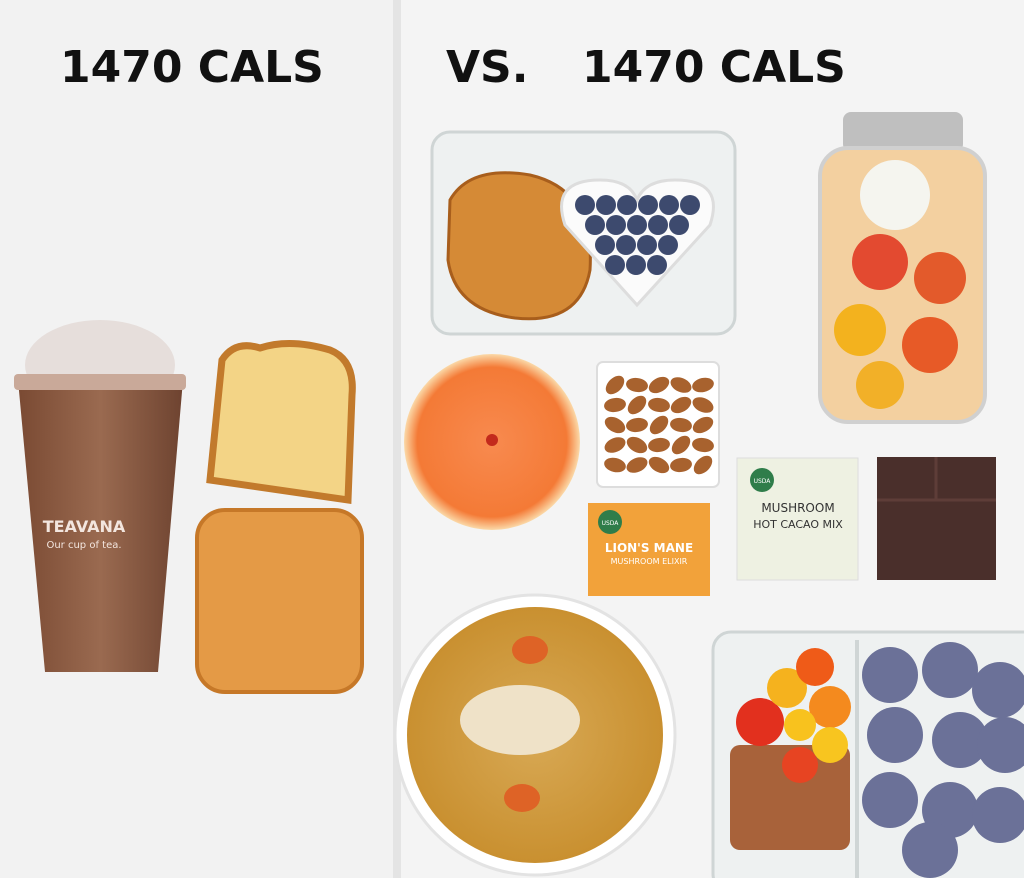 The height and width of the screenshot is (878, 1024). Describe the element at coordinates (649, 548) in the screenshot. I see `packet-title: LION'S MANE` at that location.